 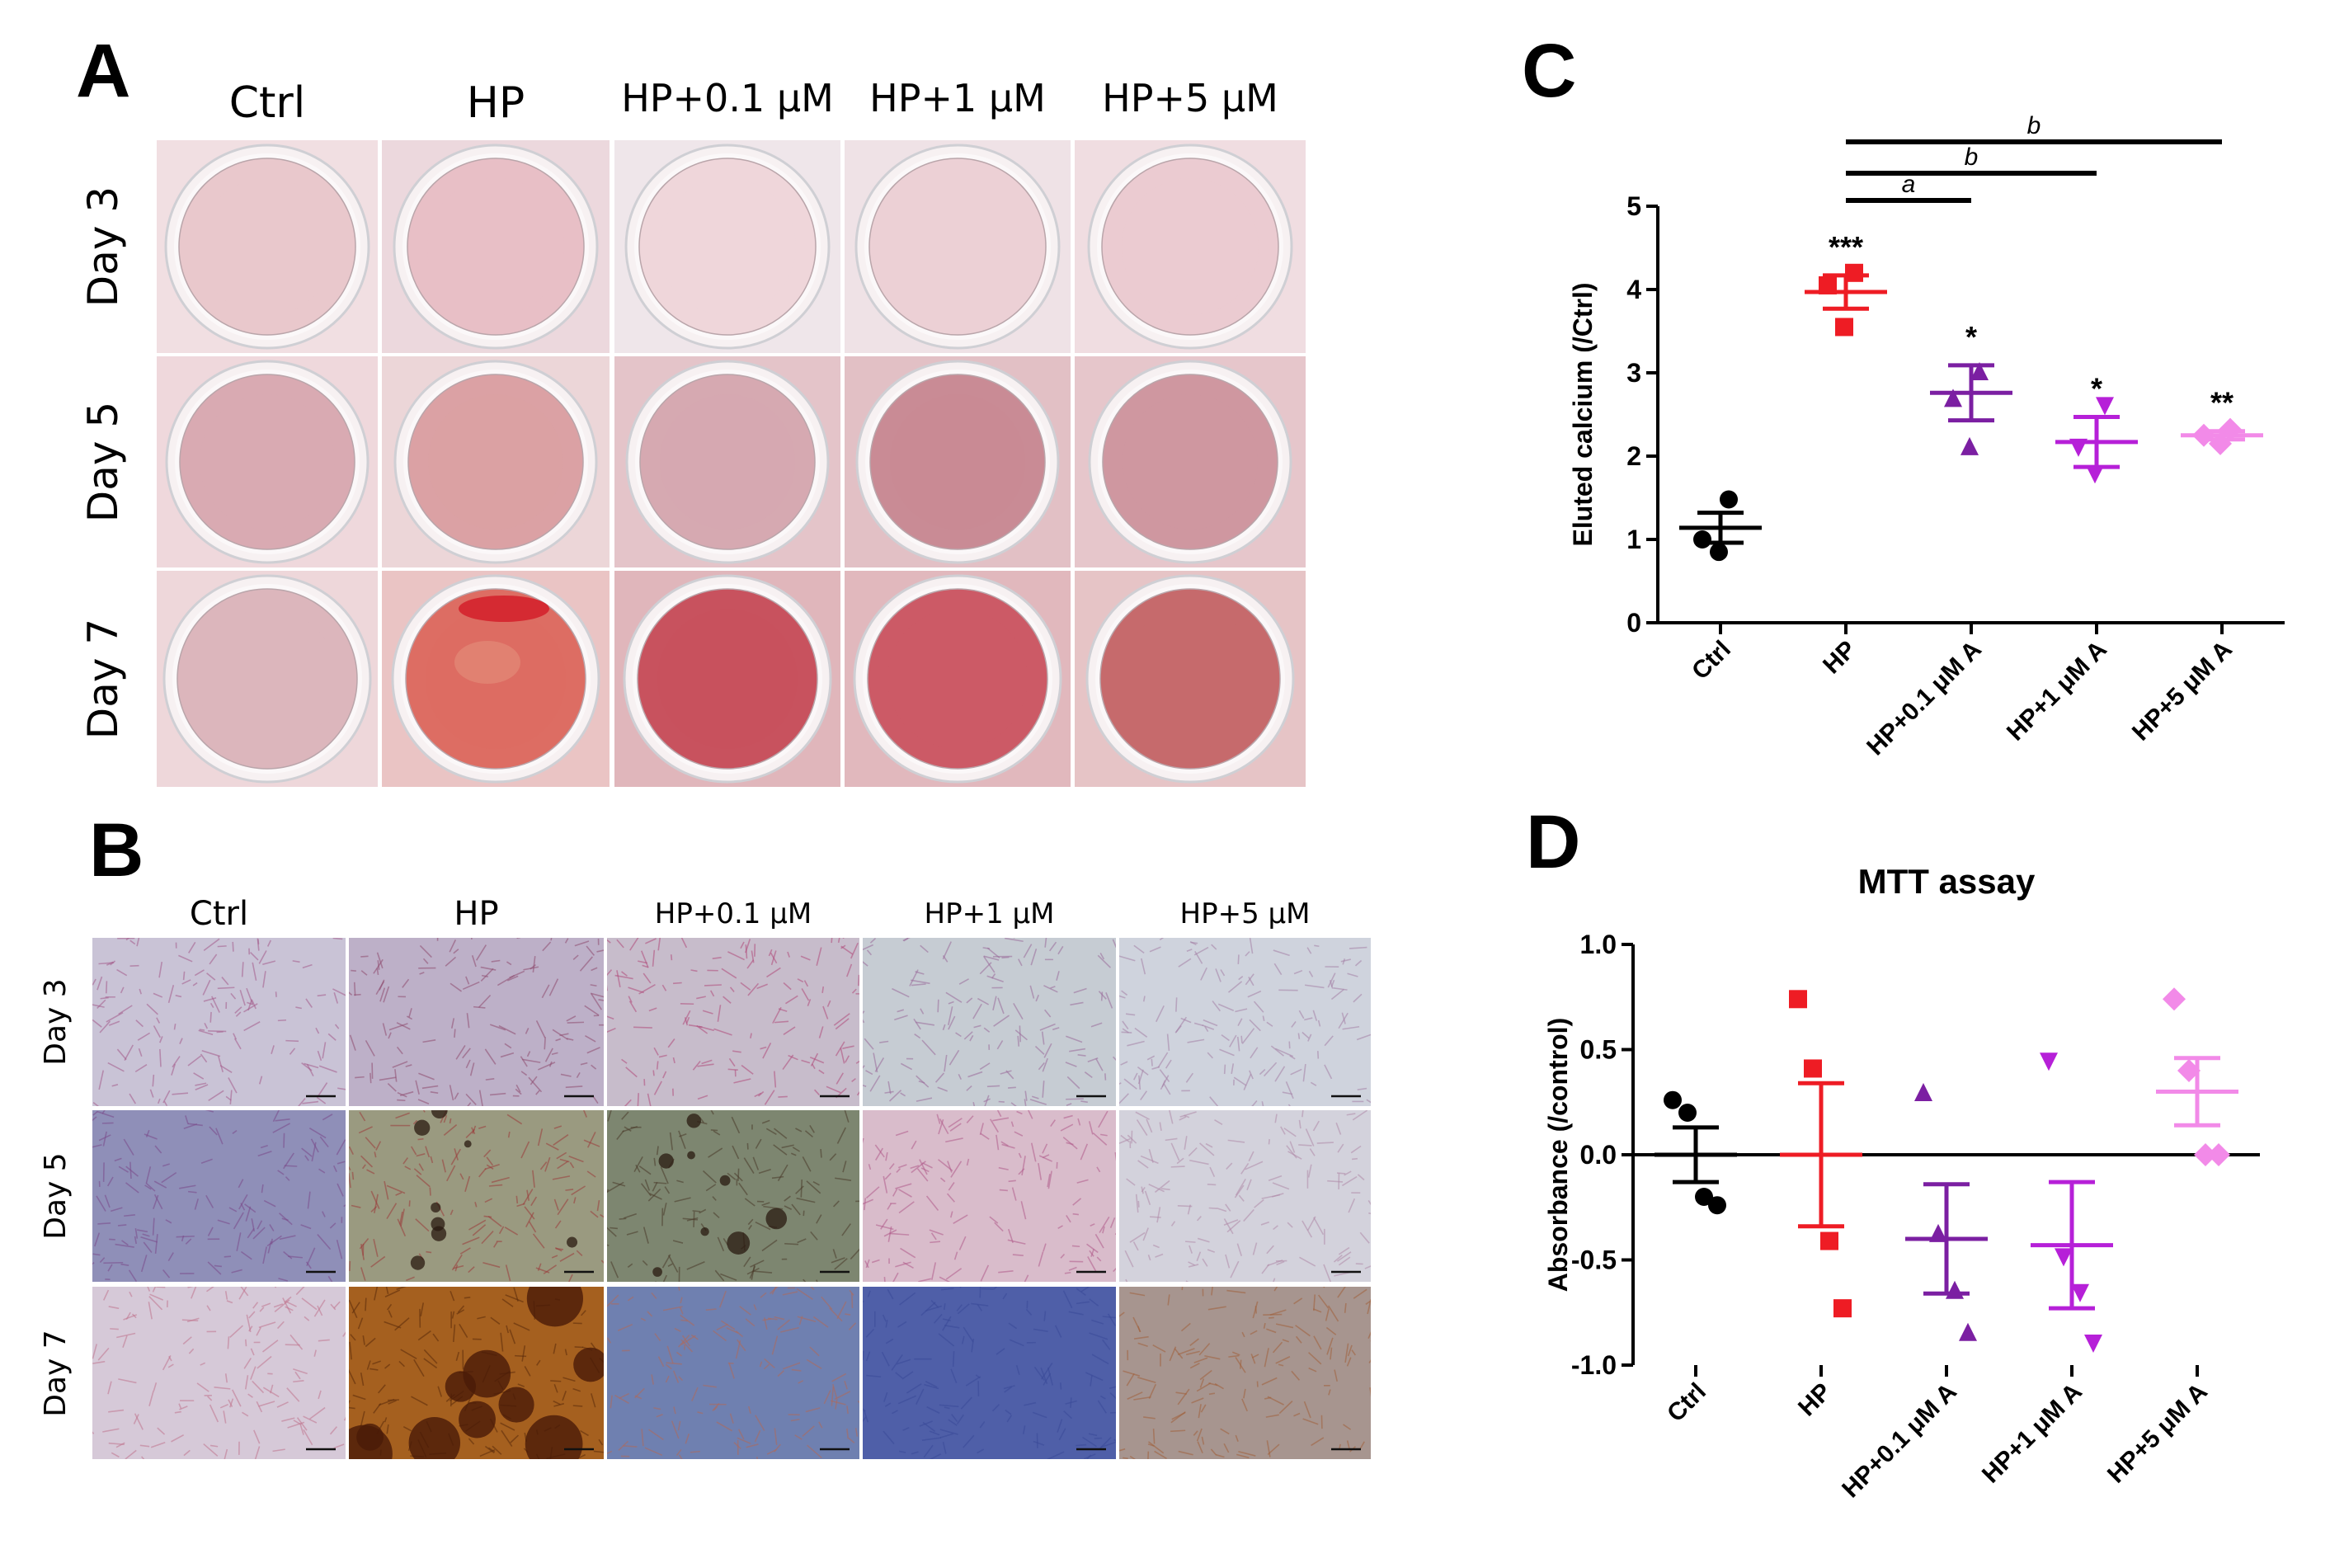 I want to click on x-tick-label: HP+1 μM A, so click(x=2057, y=691).